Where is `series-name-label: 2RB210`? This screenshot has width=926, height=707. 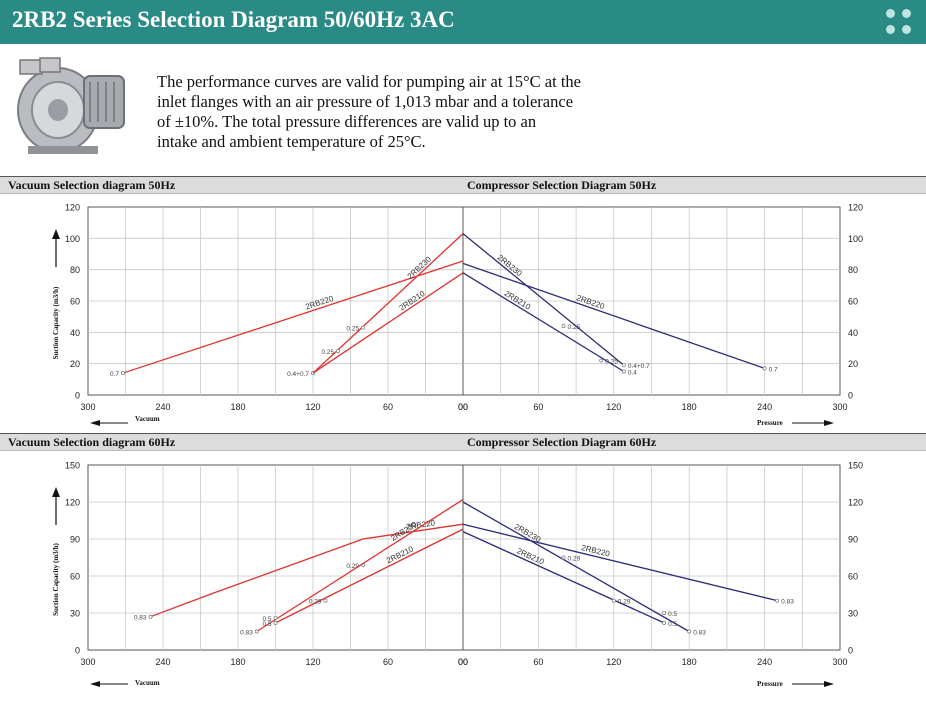 series-name-label: 2RB210 is located at coordinates (530, 556).